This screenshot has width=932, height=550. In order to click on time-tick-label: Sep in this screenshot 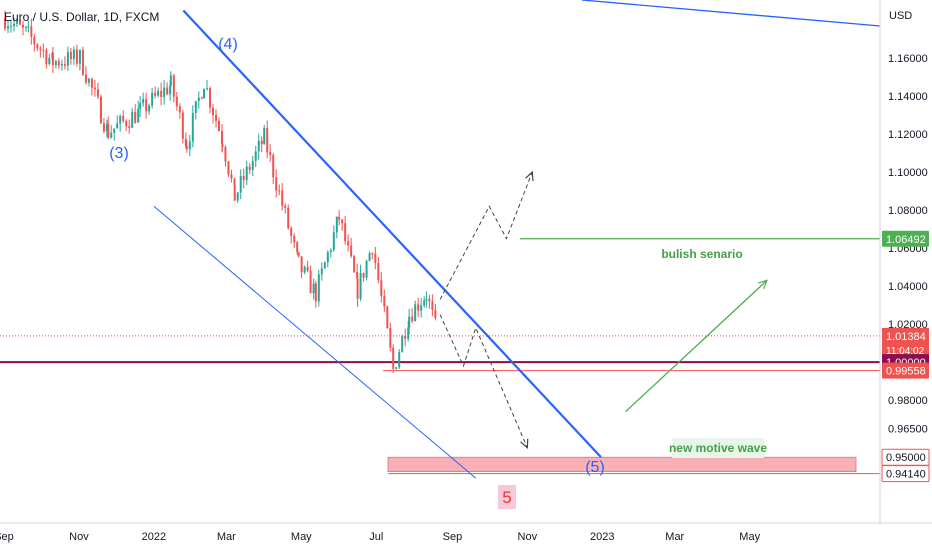, I will do `click(453, 537)`.